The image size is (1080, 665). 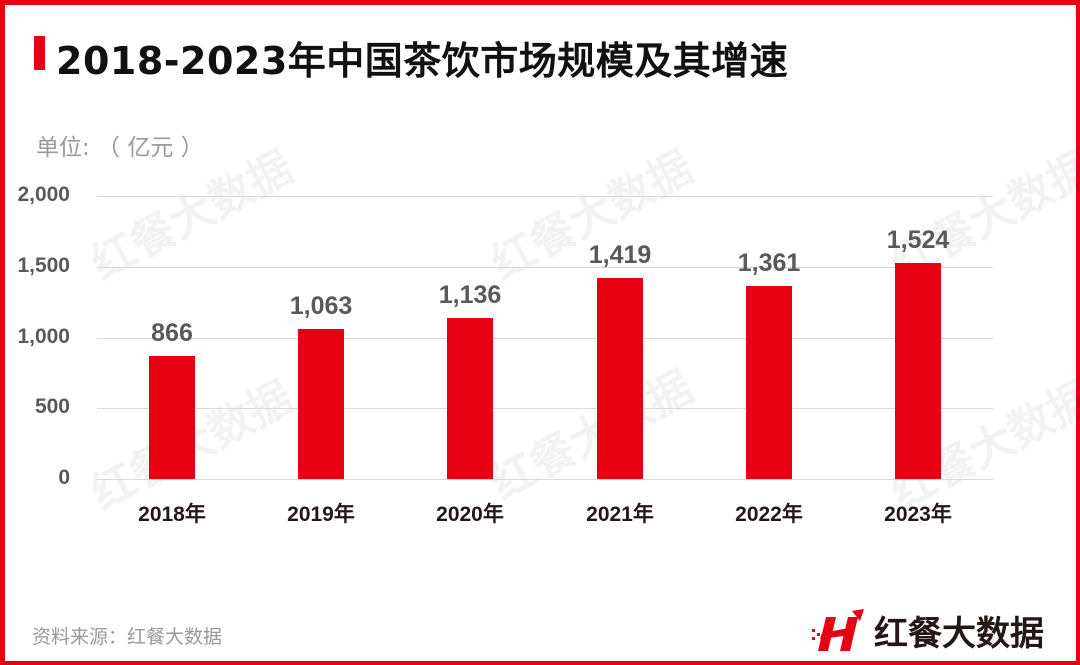 What do you see at coordinates (470, 295) in the screenshot?
I see `value-label: 1,136` at bounding box center [470, 295].